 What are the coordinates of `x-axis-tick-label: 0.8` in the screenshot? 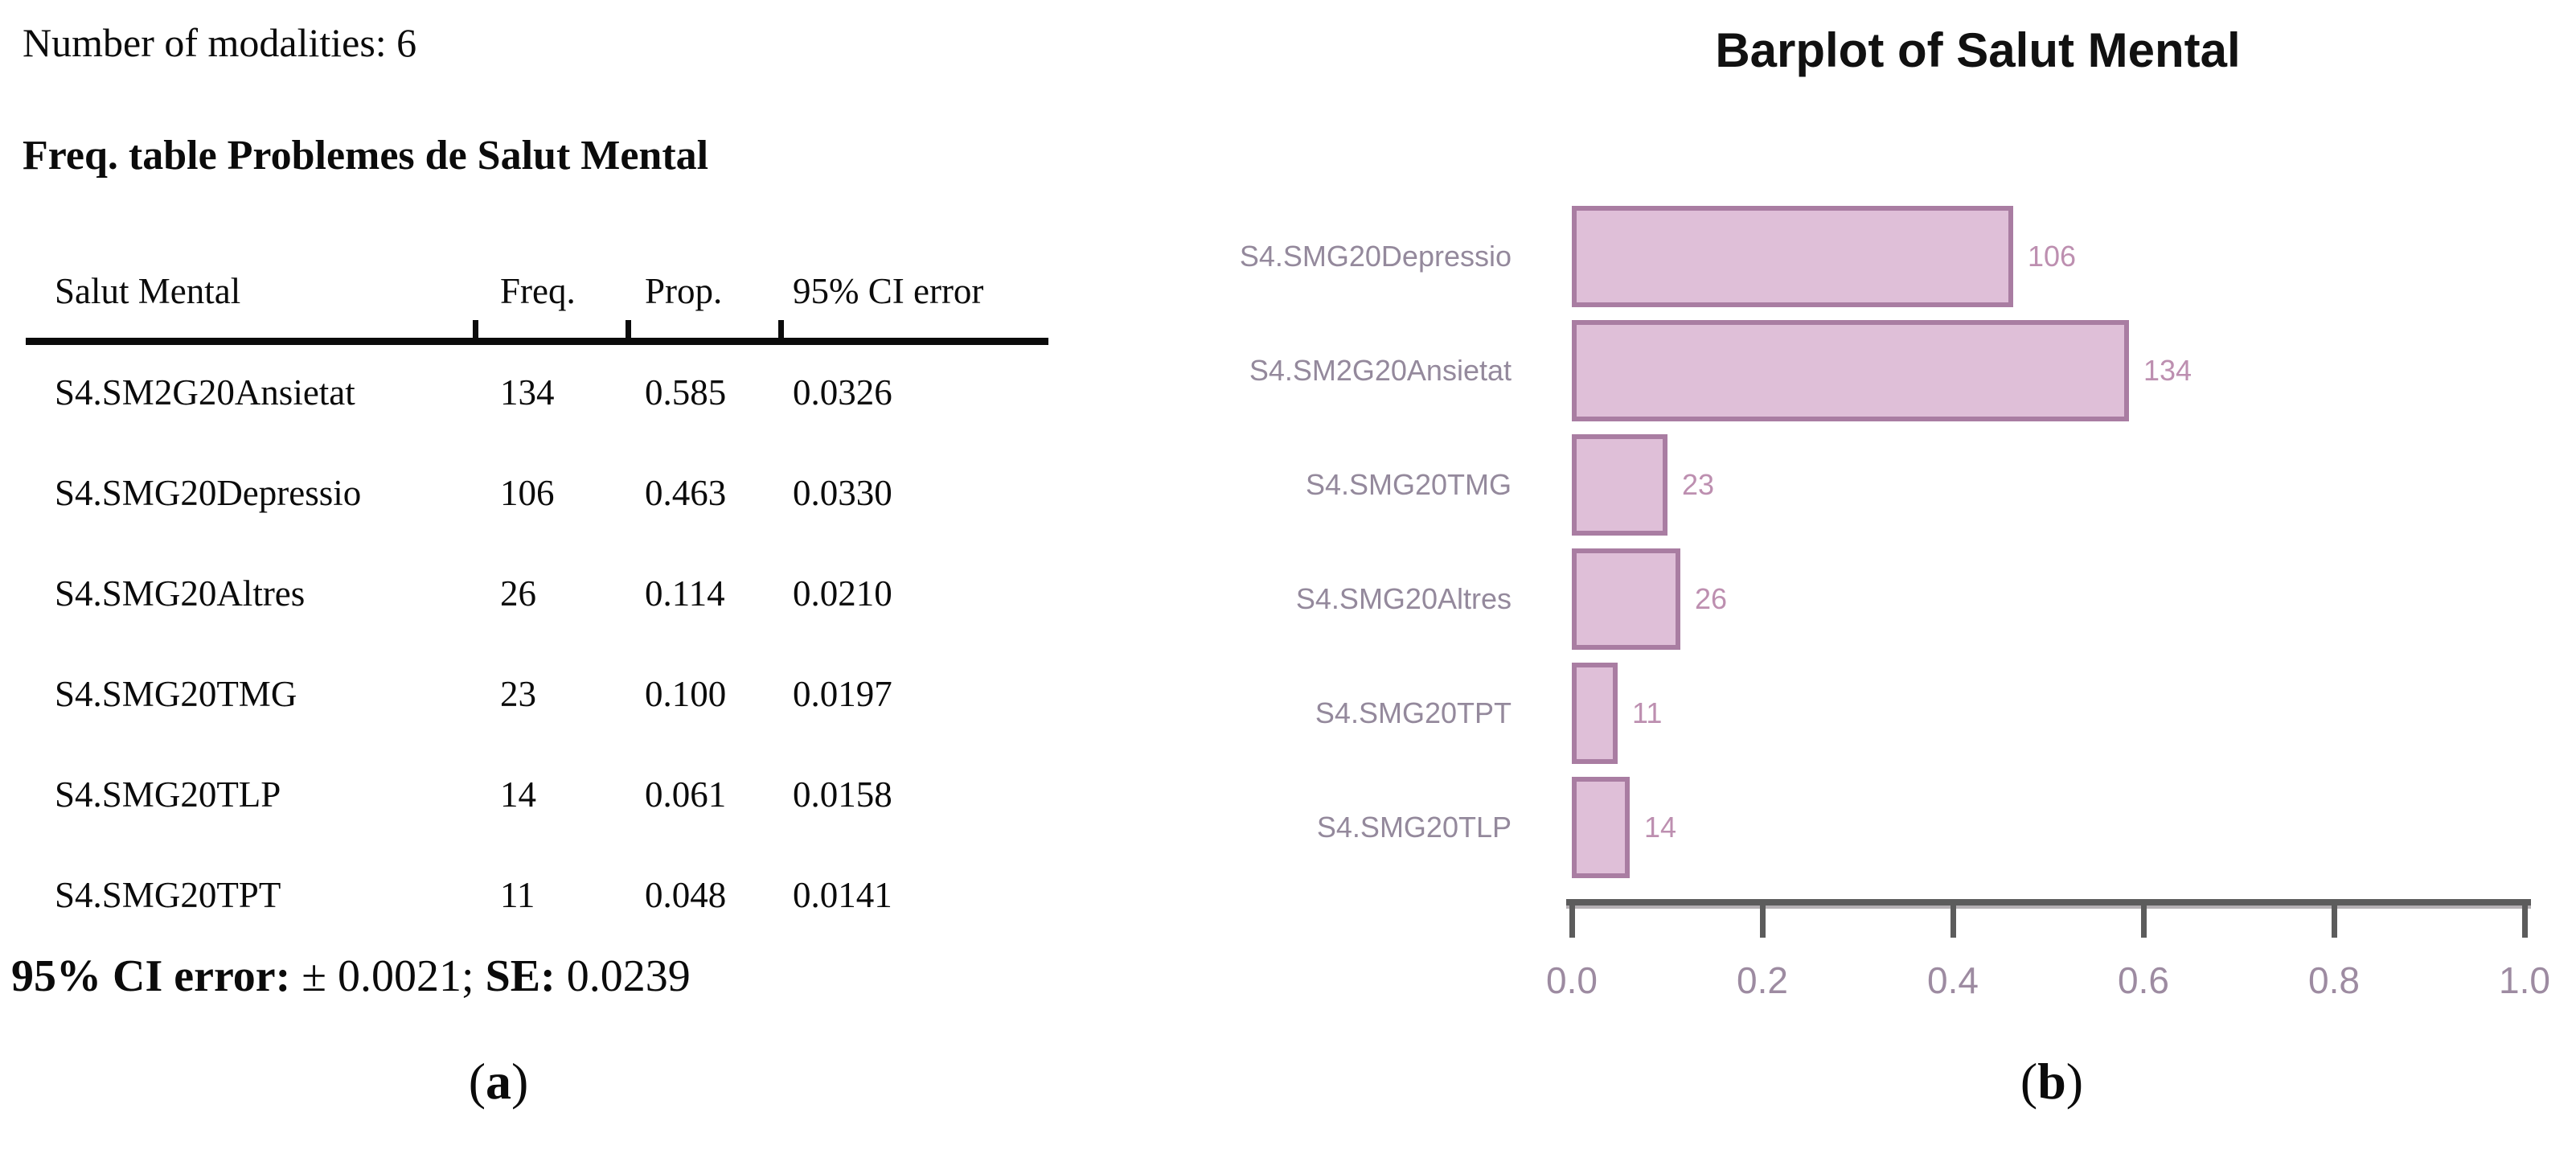 It's located at (2334, 980).